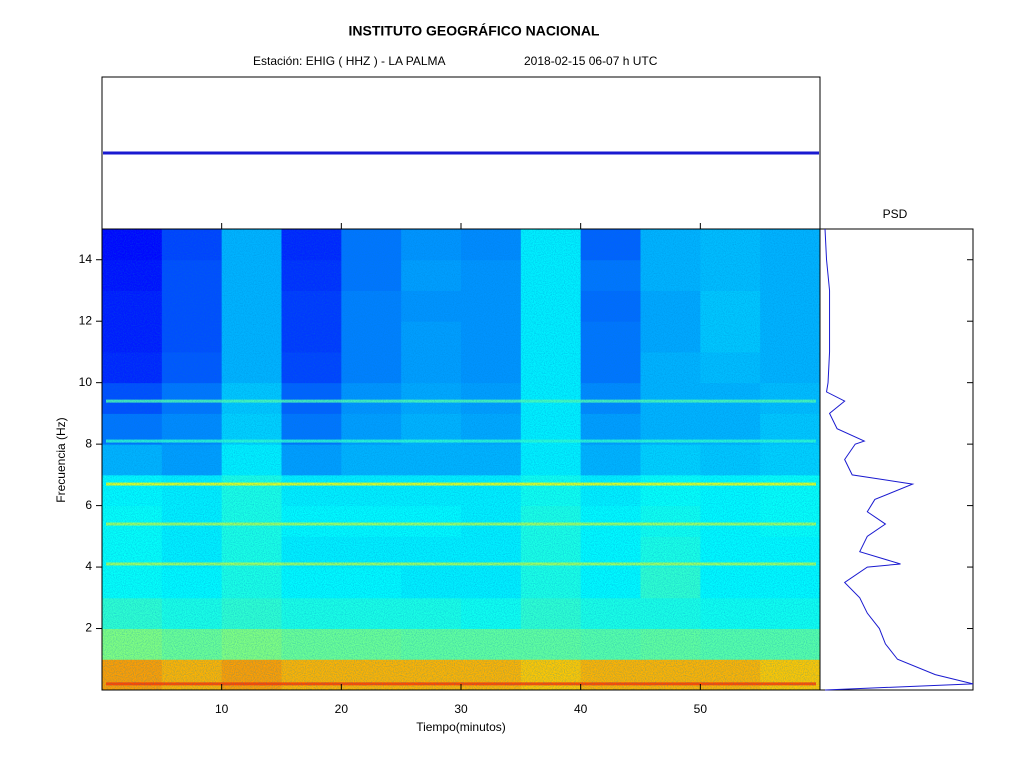  What do you see at coordinates (86, 259) in the screenshot?
I see `y-tick-label: 14` at bounding box center [86, 259].